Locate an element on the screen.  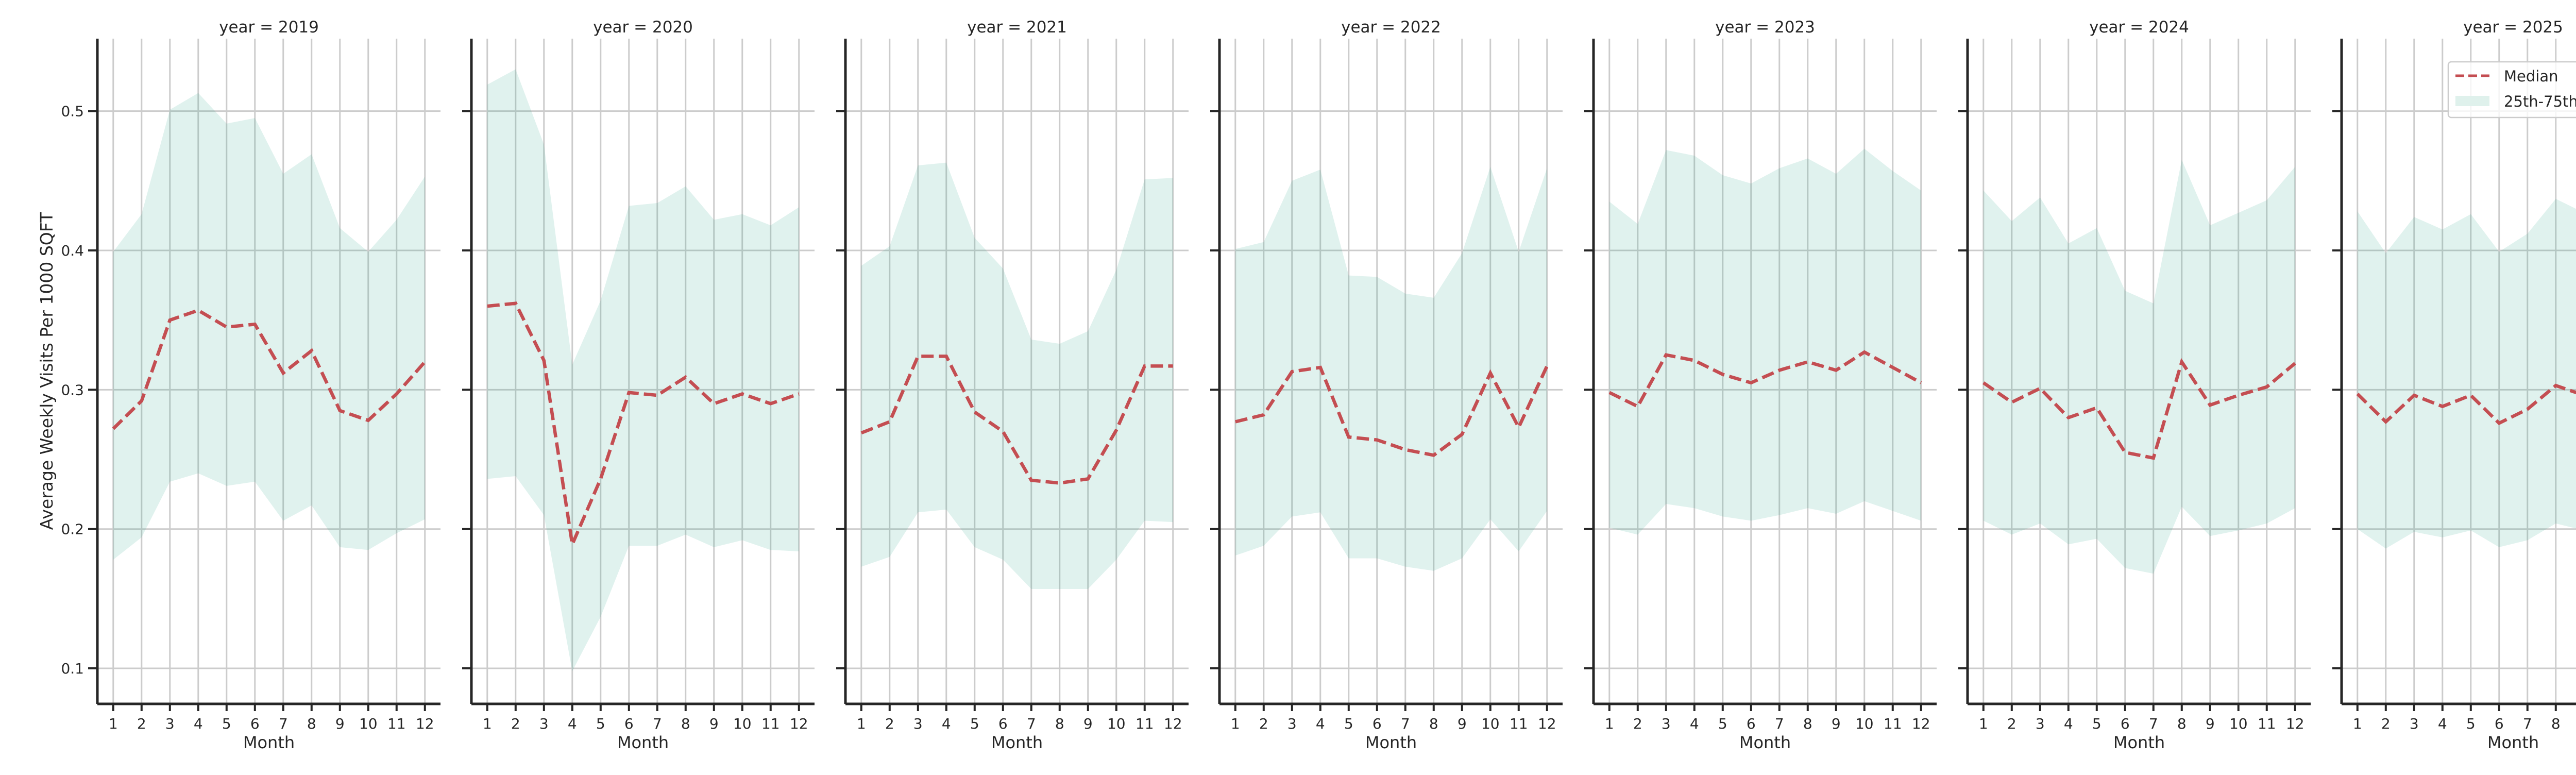
y-tick-label: 0.3 is located at coordinates (72, 389).